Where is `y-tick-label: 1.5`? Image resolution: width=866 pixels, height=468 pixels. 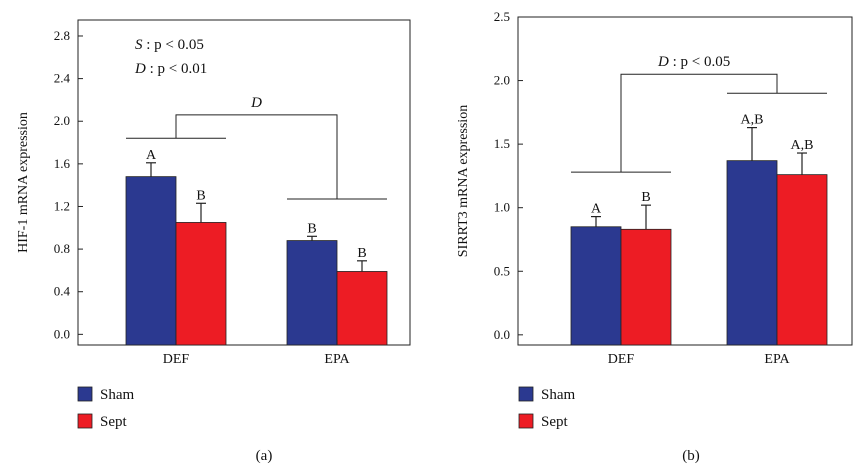 y-tick-label: 1.5 is located at coordinates (502, 143).